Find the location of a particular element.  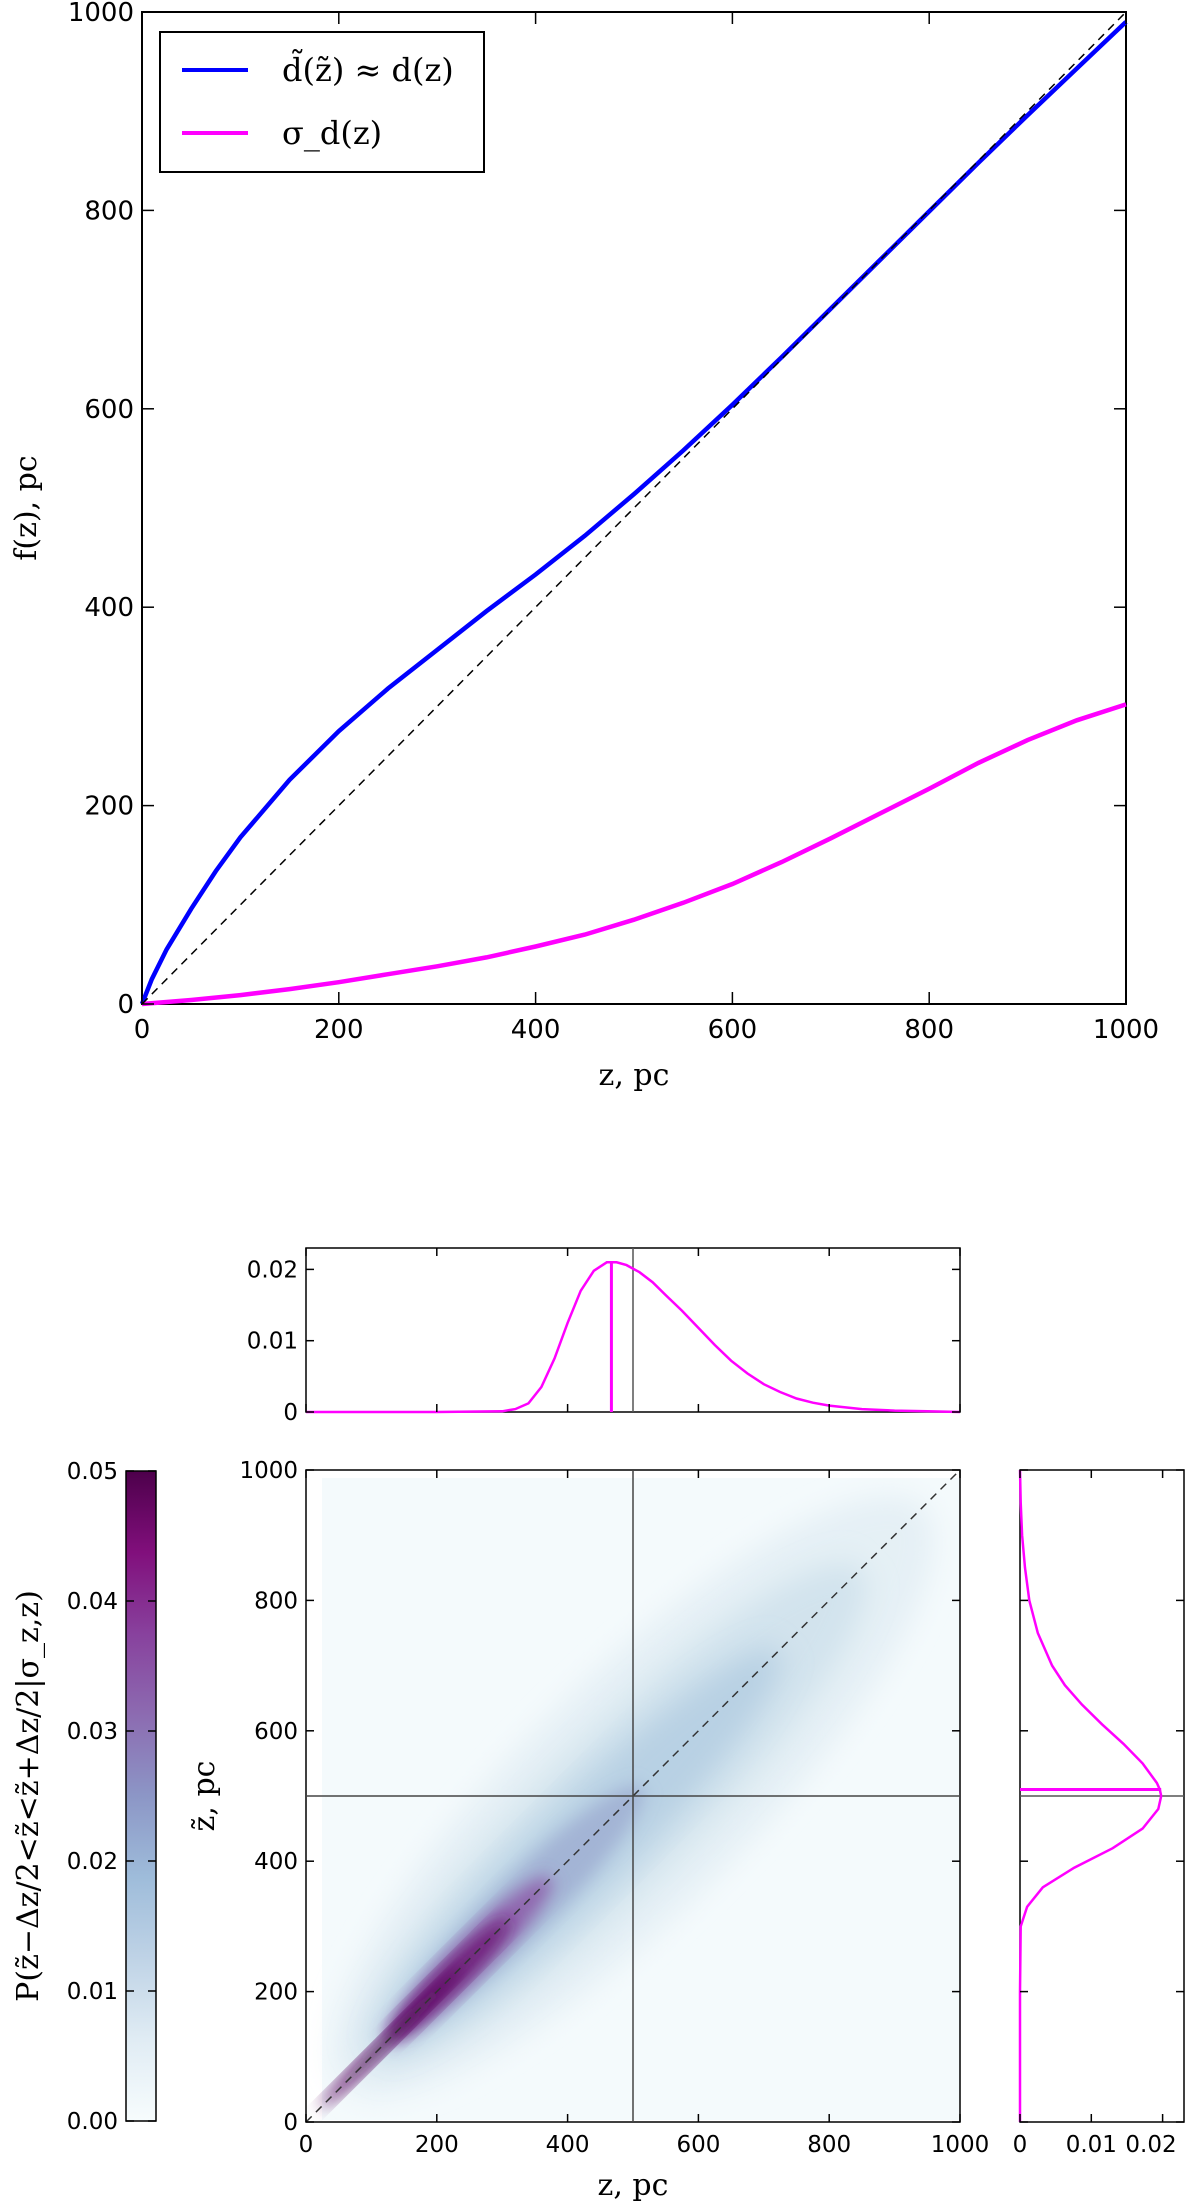

top-marginal-curve is located at coordinates (633, 1337).